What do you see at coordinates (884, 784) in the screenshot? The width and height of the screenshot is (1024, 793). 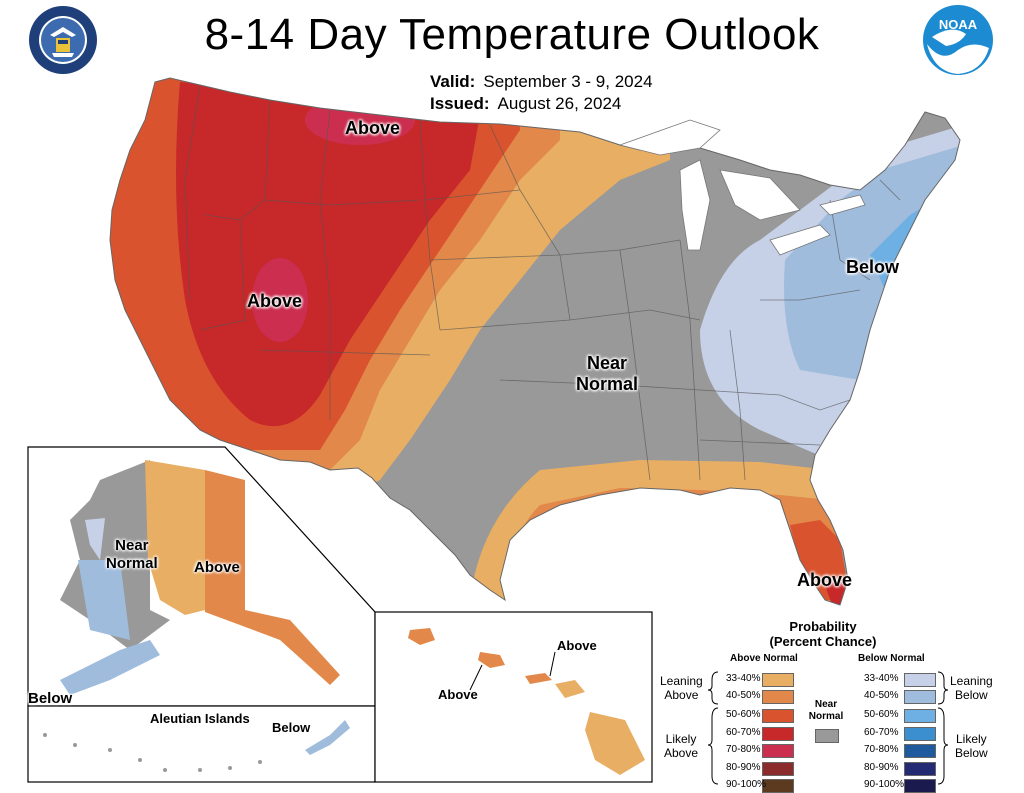 I see `below-legend-range-label: 90-100%` at bounding box center [884, 784].